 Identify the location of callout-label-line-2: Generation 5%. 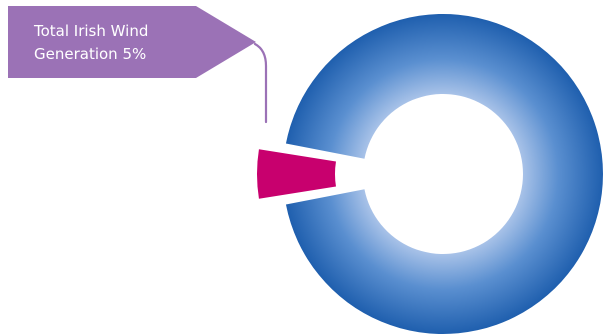
(90, 54).